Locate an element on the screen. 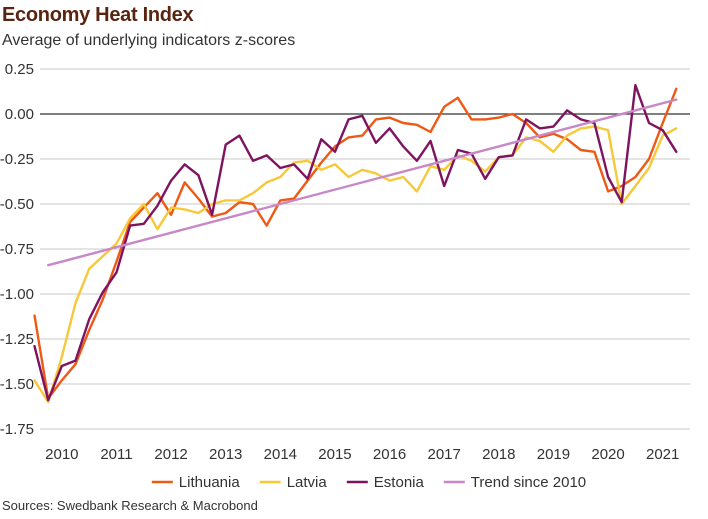  y-tick-label: 0.25 is located at coordinates (19, 69).